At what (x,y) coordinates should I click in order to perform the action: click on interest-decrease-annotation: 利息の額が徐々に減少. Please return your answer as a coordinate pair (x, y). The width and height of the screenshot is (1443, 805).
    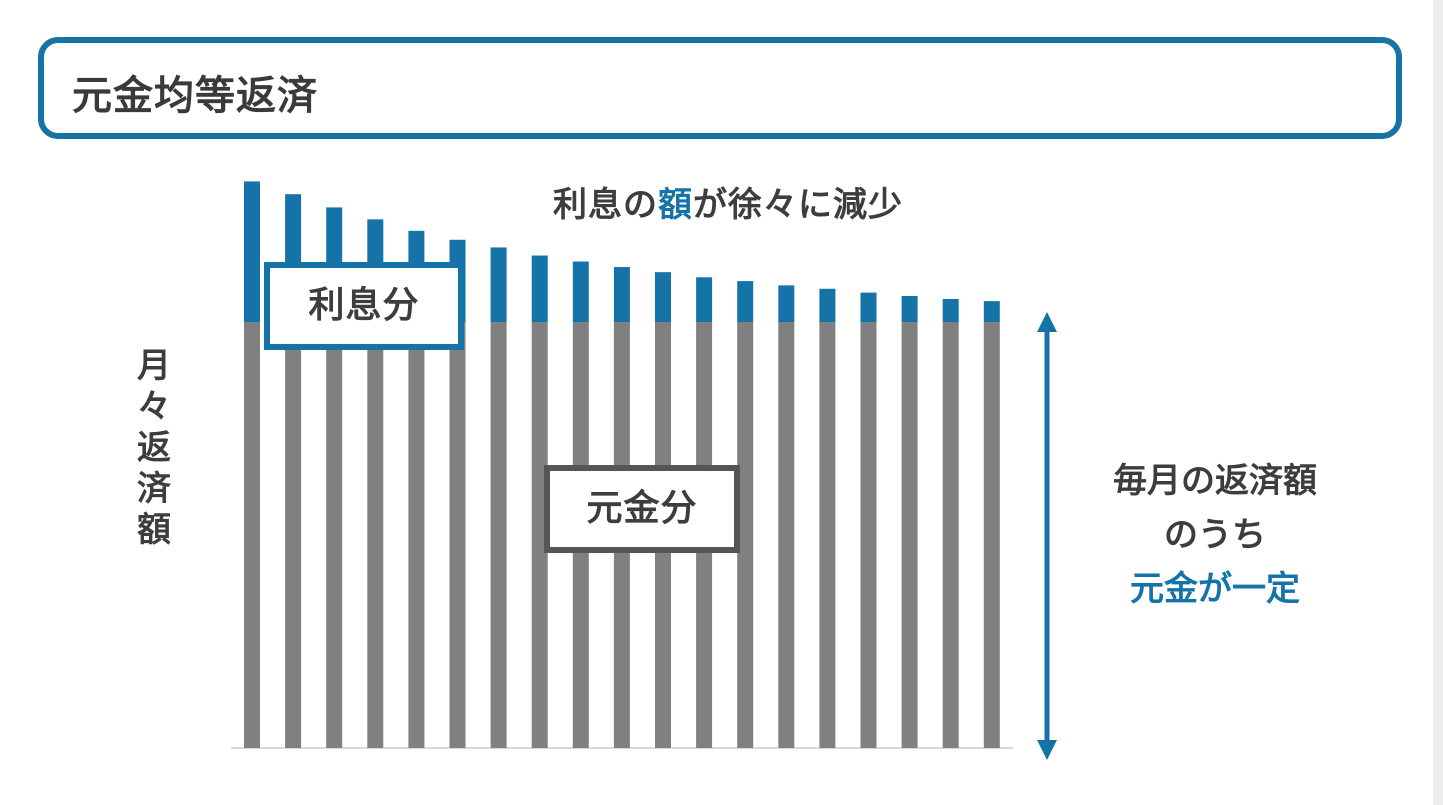
    Looking at the image, I should click on (728, 201).